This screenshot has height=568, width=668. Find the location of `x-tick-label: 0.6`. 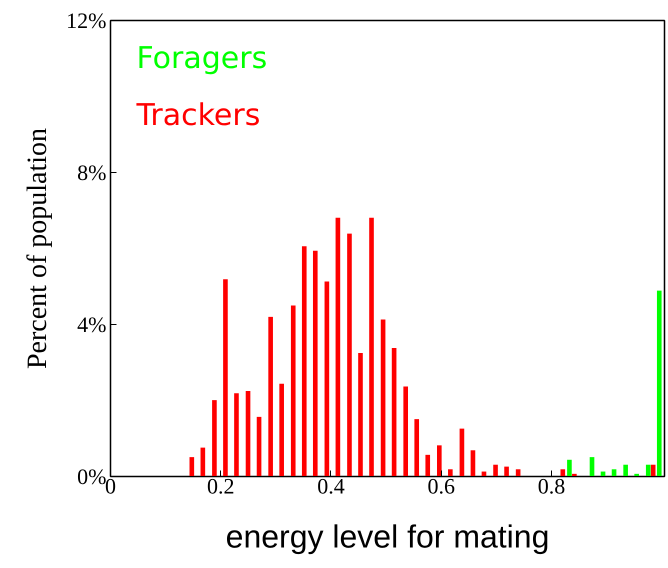

x-tick-label: 0.6 is located at coordinates (441, 486).